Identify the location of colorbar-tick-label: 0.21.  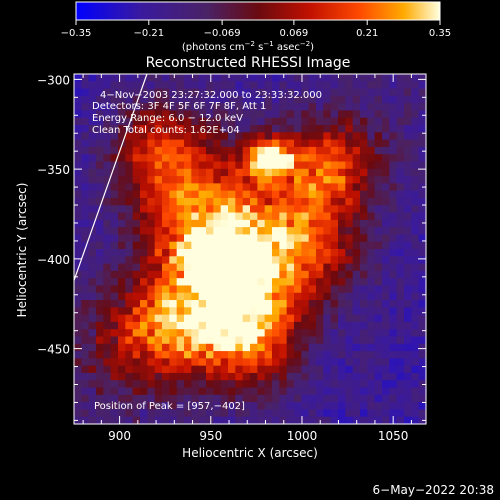
(367, 33).